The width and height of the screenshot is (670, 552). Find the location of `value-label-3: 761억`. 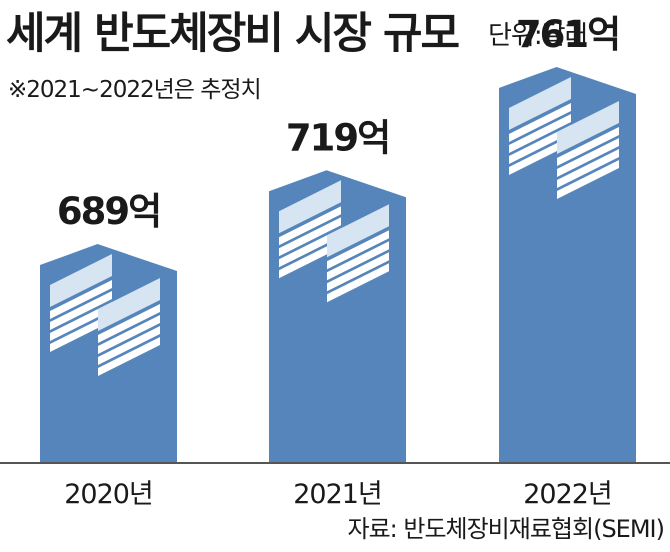

value-label-3: 761억 is located at coordinates (567, 34).